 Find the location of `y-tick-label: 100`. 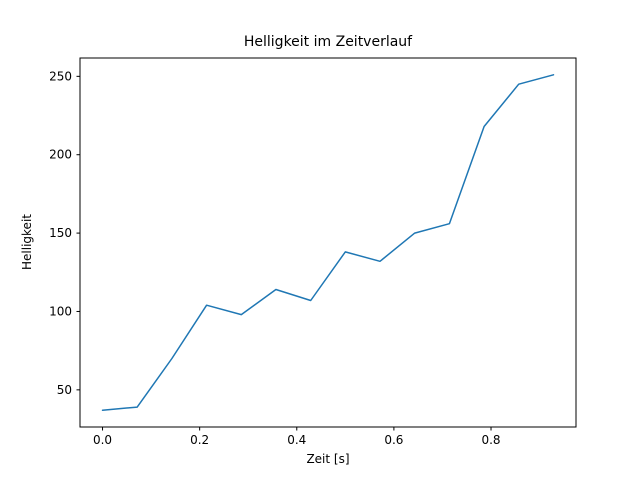

y-tick-label: 100 is located at coordinates (60, 311).